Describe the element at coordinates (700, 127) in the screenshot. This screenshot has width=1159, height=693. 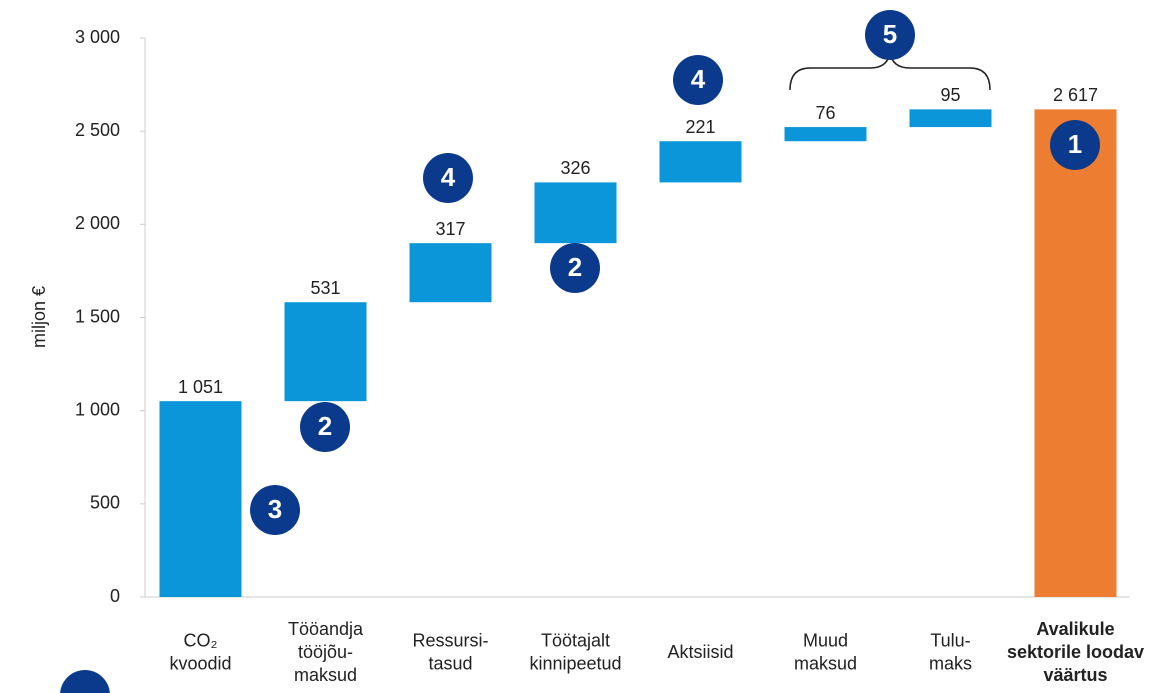
I see `value-label: 221` at that location.